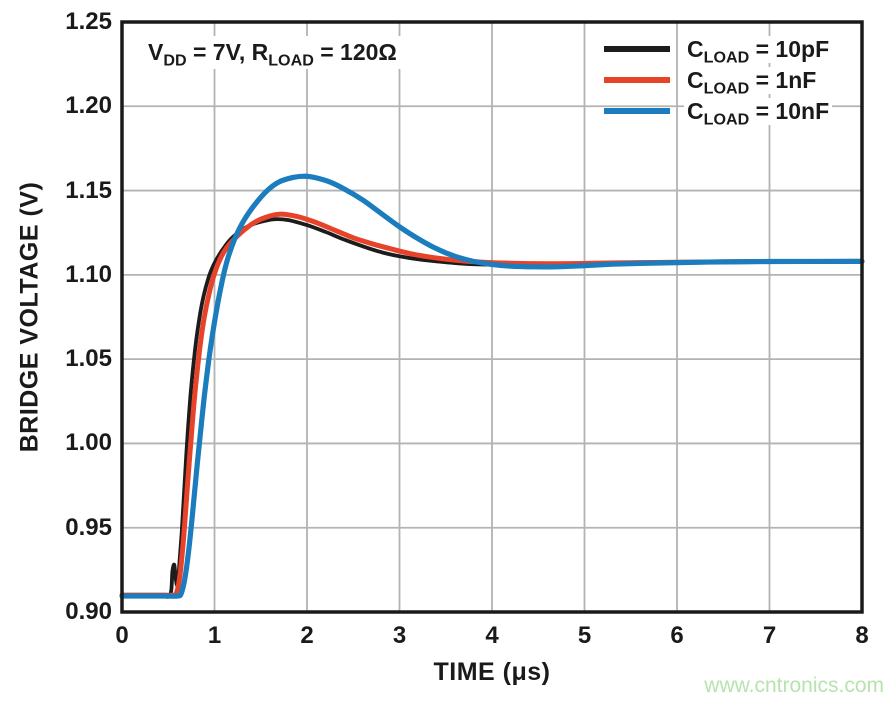  I want to click on x-axis-title: TIME (μs), so click(492, 672).